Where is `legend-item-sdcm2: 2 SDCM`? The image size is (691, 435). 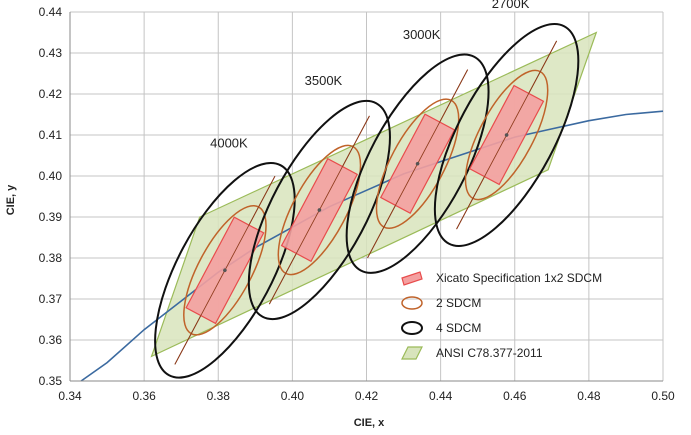 legend-item-sdcm2: 2 SDCM is located at coordinates (441, 303).